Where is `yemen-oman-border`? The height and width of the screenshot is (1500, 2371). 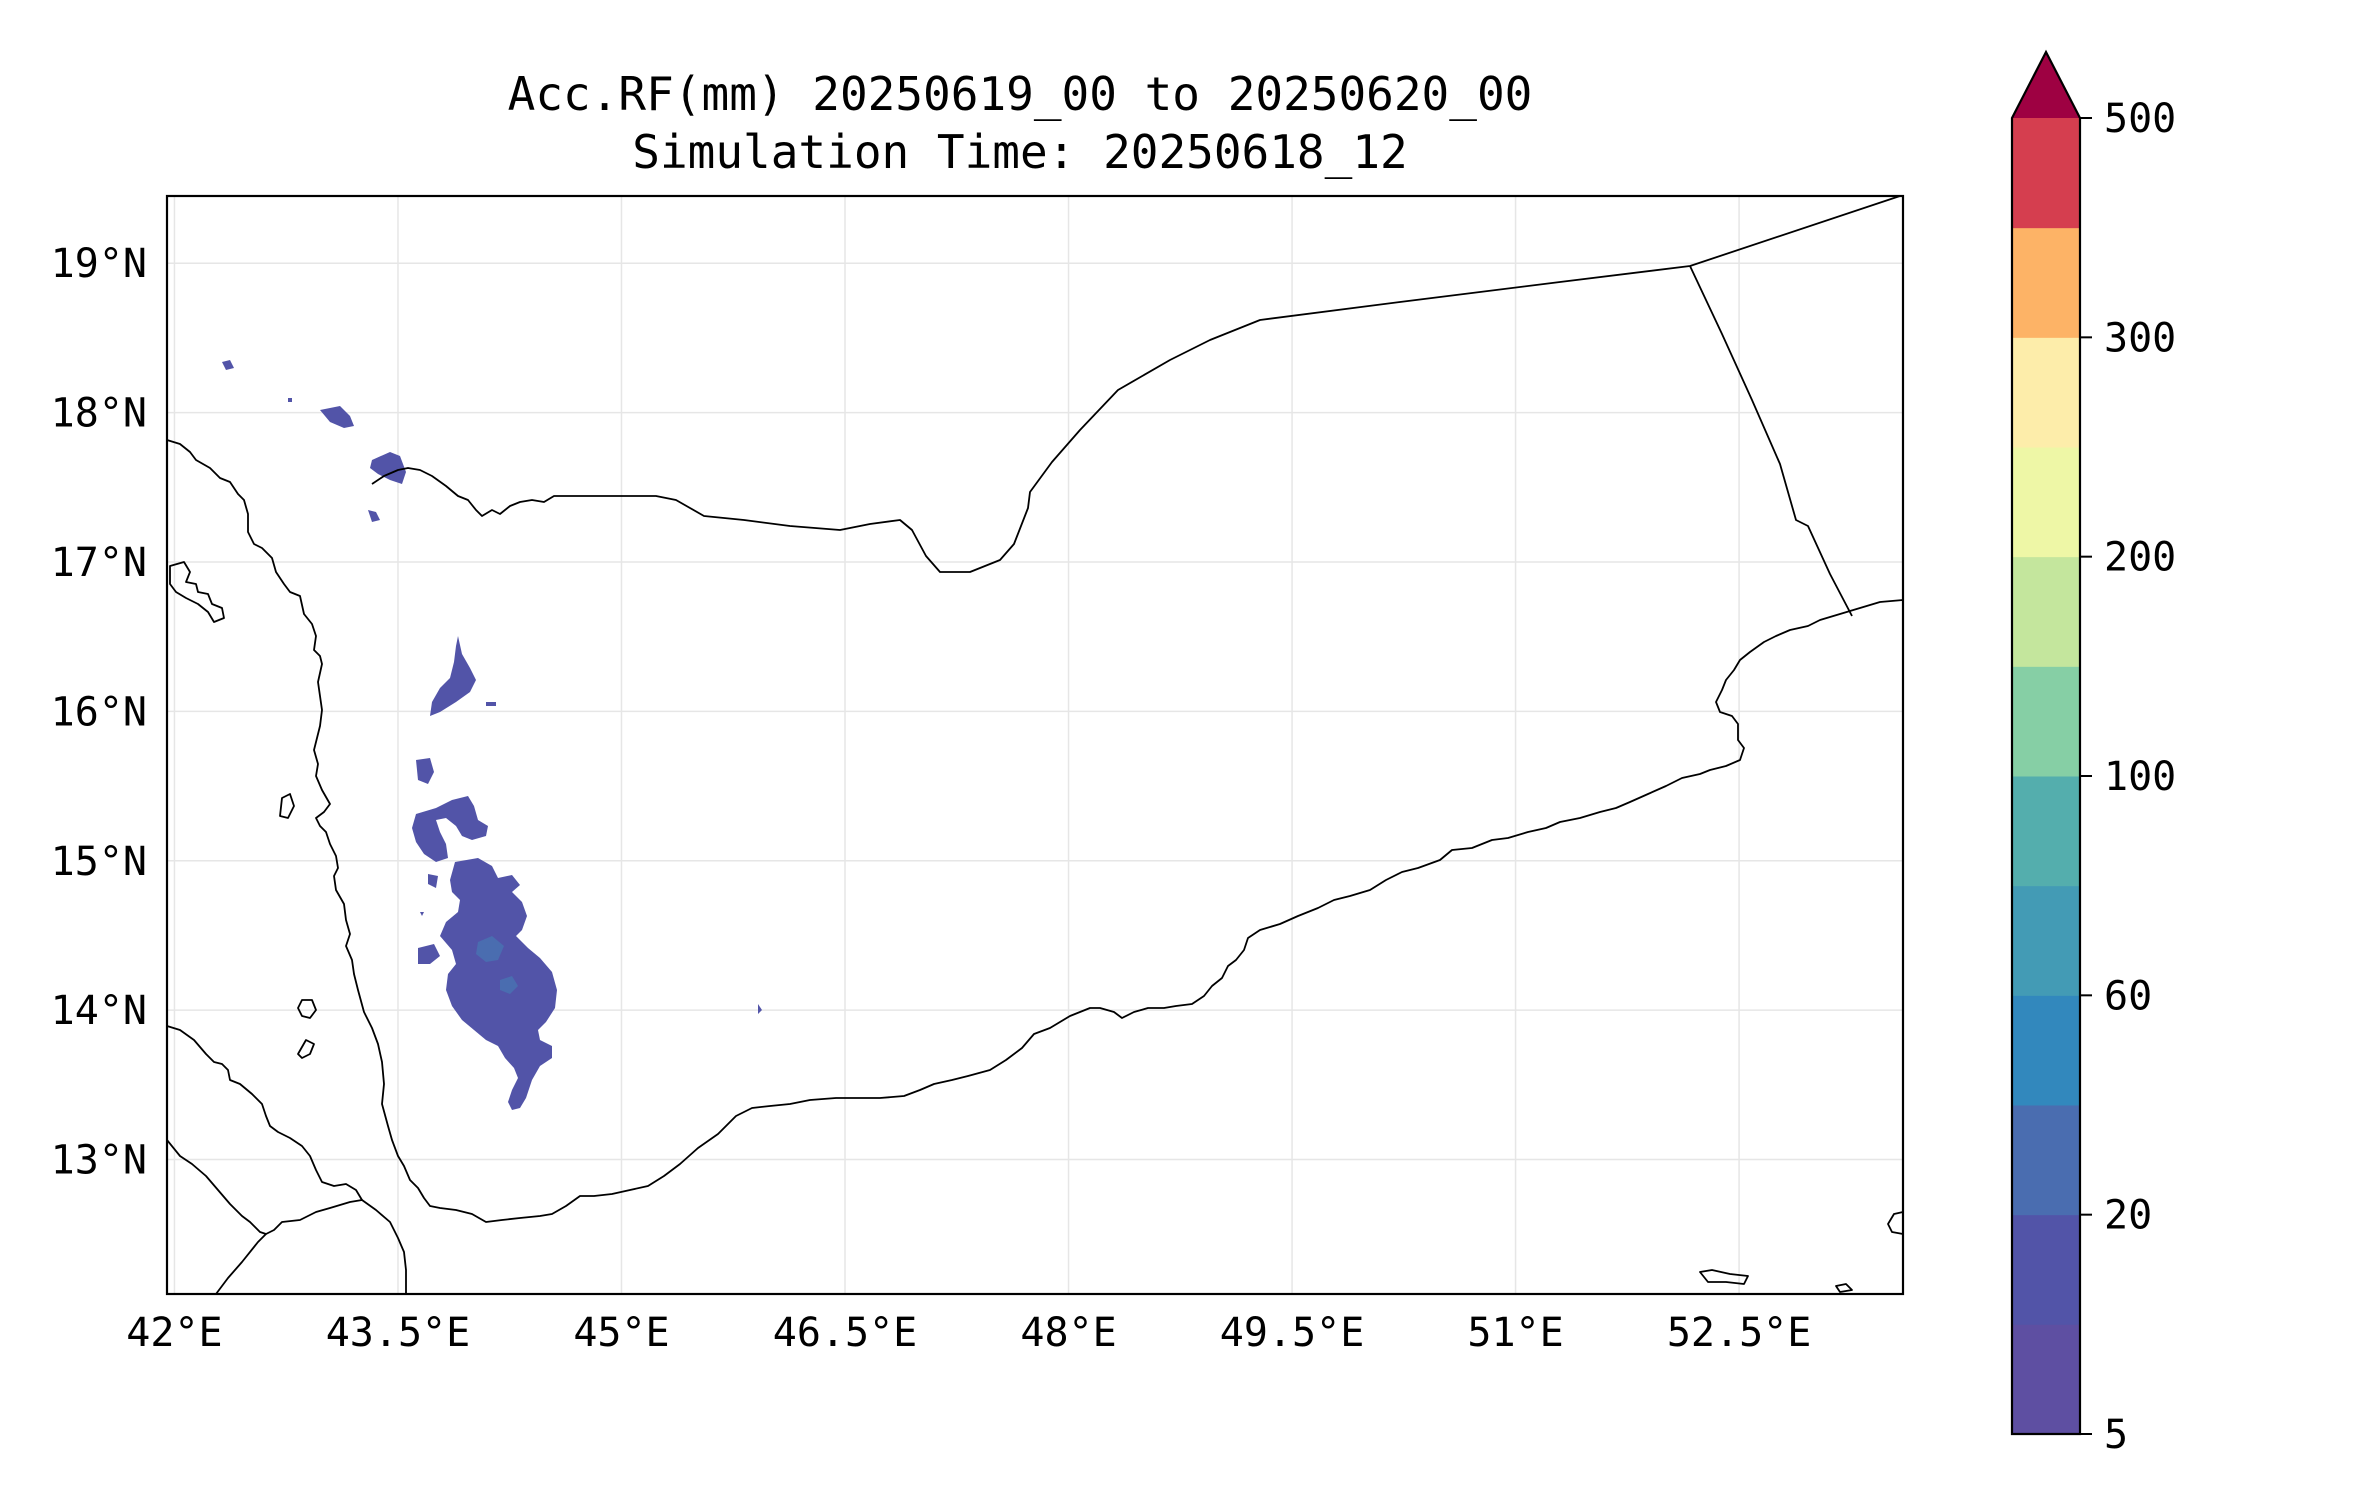
yemen-oman-border is located at coordinates (1771, 441).